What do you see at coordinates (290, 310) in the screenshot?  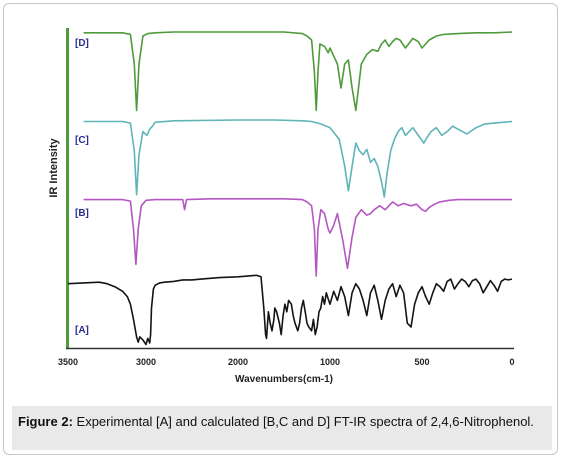 I see `spectrum-line-a` at bounding box center [290, 310].